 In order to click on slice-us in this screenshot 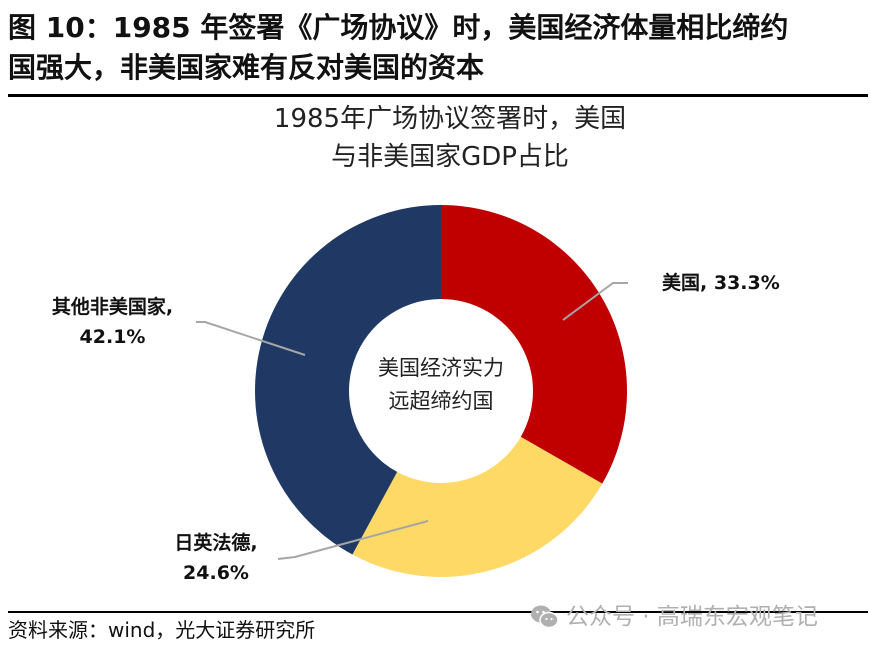, I will do `click(534, 344)`.